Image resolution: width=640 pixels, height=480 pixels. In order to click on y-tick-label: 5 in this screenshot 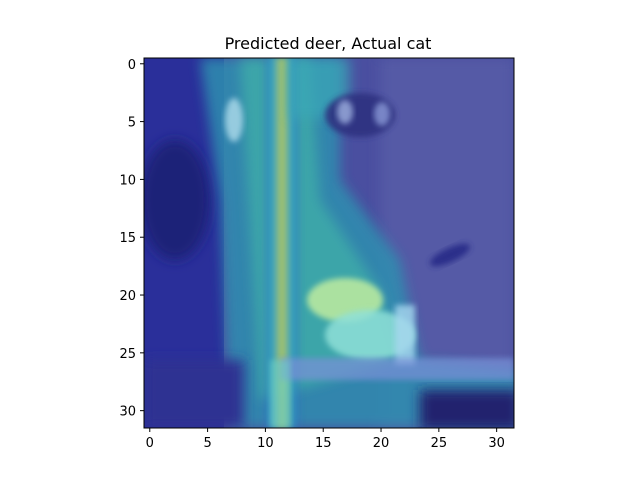, I will do `click(132, 123)`.